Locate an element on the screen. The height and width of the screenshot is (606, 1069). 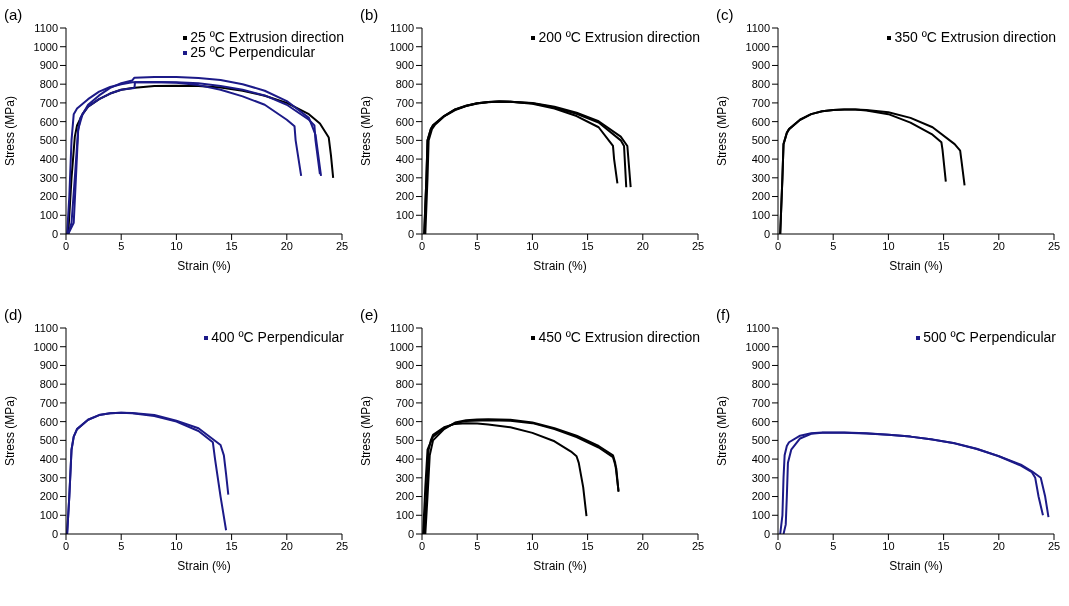
legend-label: 350 ºC Extrusion direction is located at coordinates (975, 37).